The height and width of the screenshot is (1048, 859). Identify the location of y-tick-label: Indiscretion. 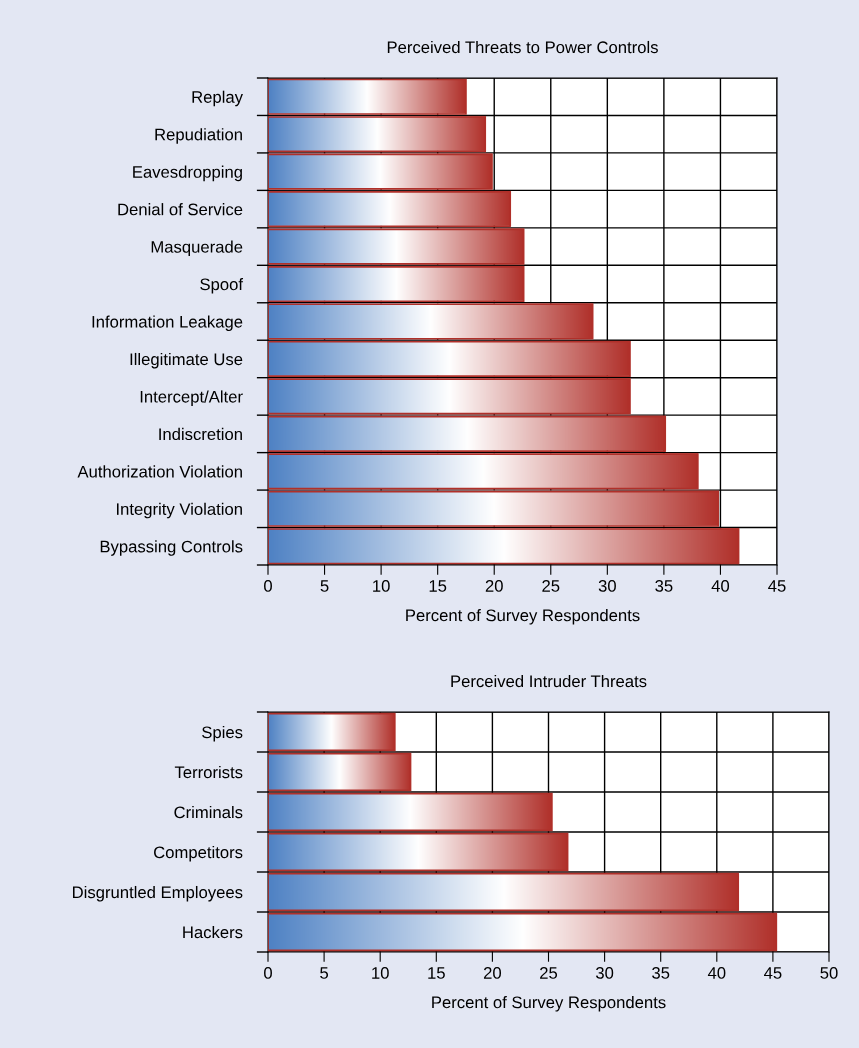
(200, 434).